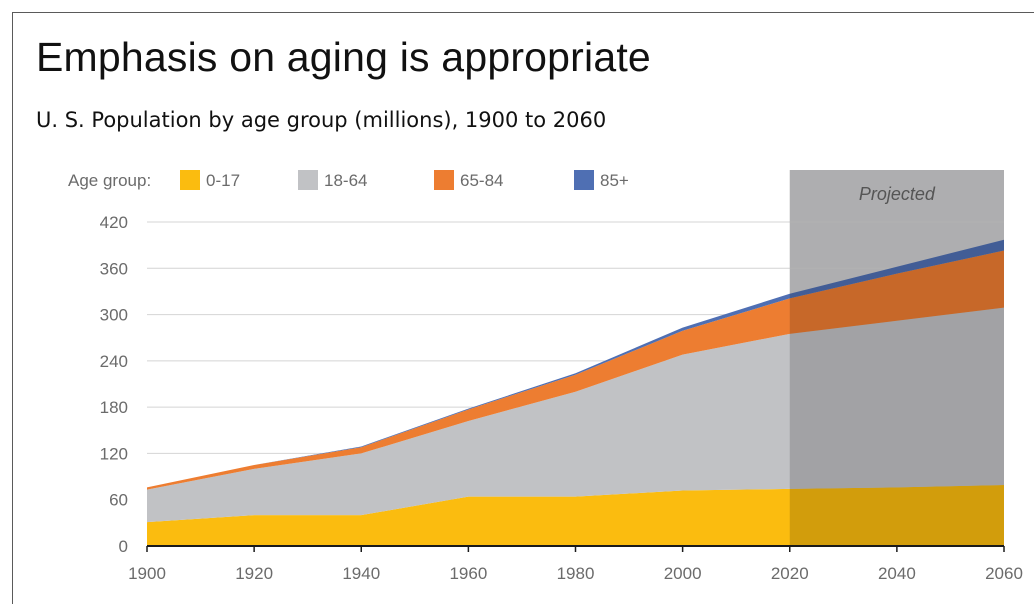 This screenshot has width=1034, height=604. What do you see at coordinates (254, 573) in the screenshot?
I see `x-tick-label-1920: 1920` at bounding box center [254, 573].